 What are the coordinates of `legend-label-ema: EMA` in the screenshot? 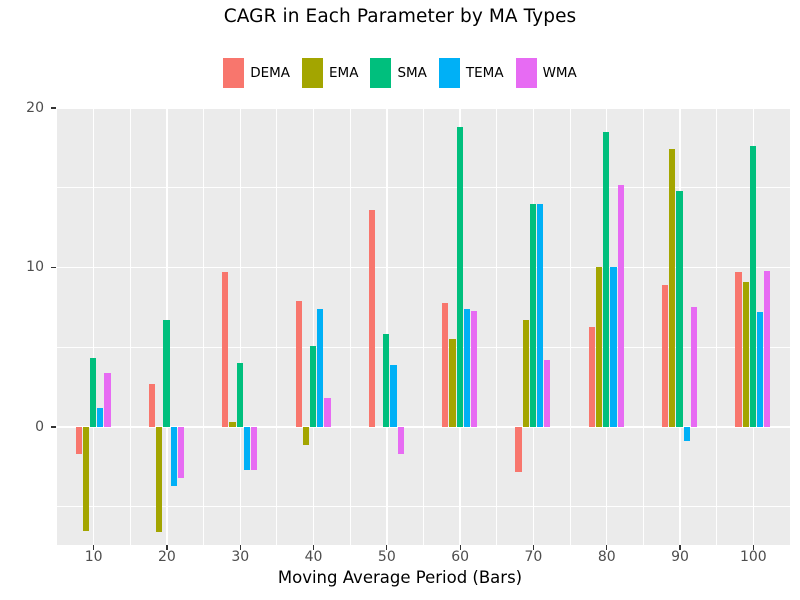 It's located at (344, 73).